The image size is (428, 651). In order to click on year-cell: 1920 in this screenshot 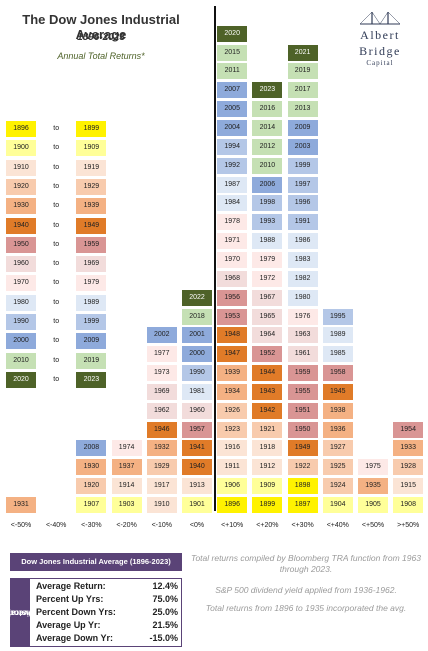, I will do `click(91, 486)`.